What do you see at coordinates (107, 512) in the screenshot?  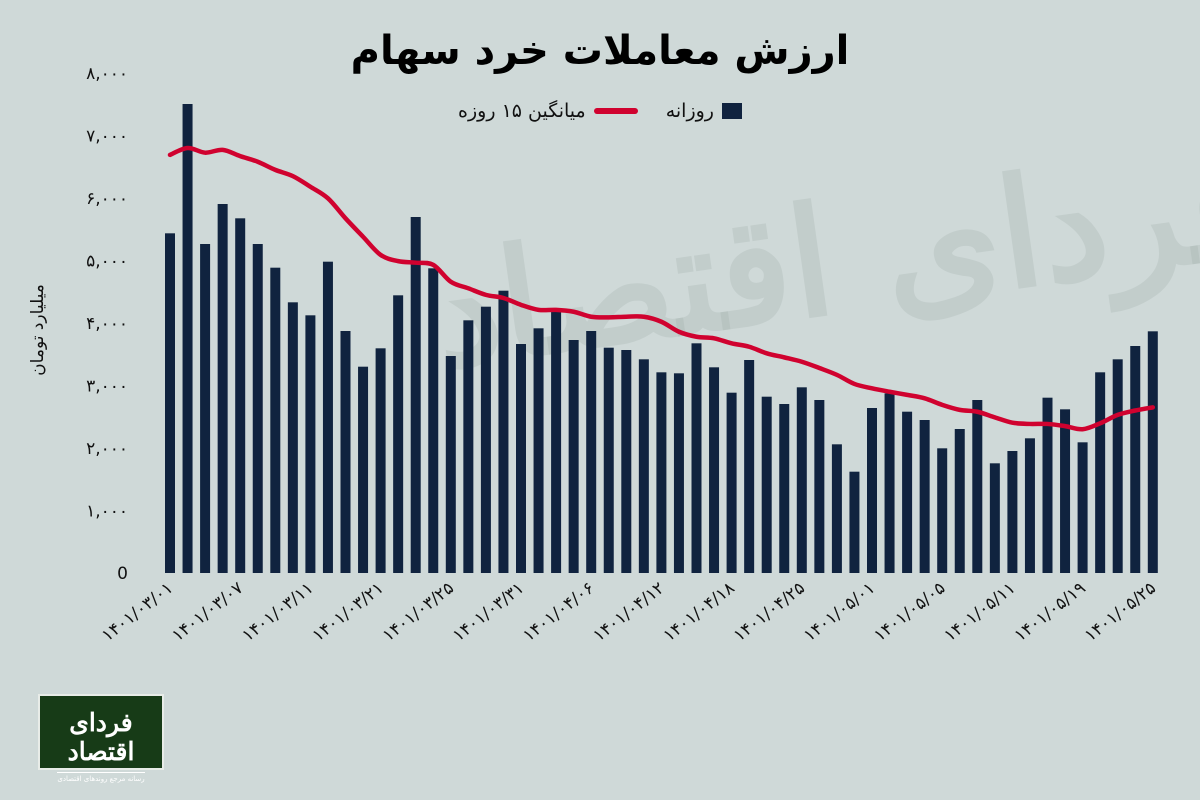 I see `y-tick-label: ۱,۰۰۰` at bounding box center [107, 512].